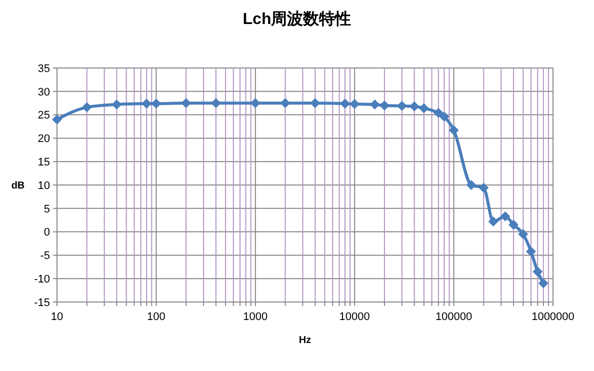 The image size is (594, 371). Describe the element at coordinates (255, 317) in the screenshot. I see `x-tick-label: 1000` at that location.